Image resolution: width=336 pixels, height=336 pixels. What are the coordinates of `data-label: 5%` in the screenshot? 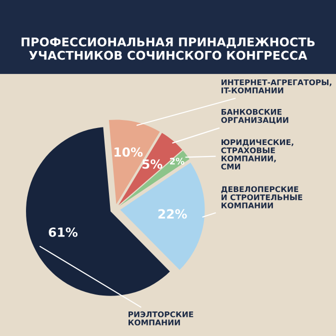 It's located at (152, 164).